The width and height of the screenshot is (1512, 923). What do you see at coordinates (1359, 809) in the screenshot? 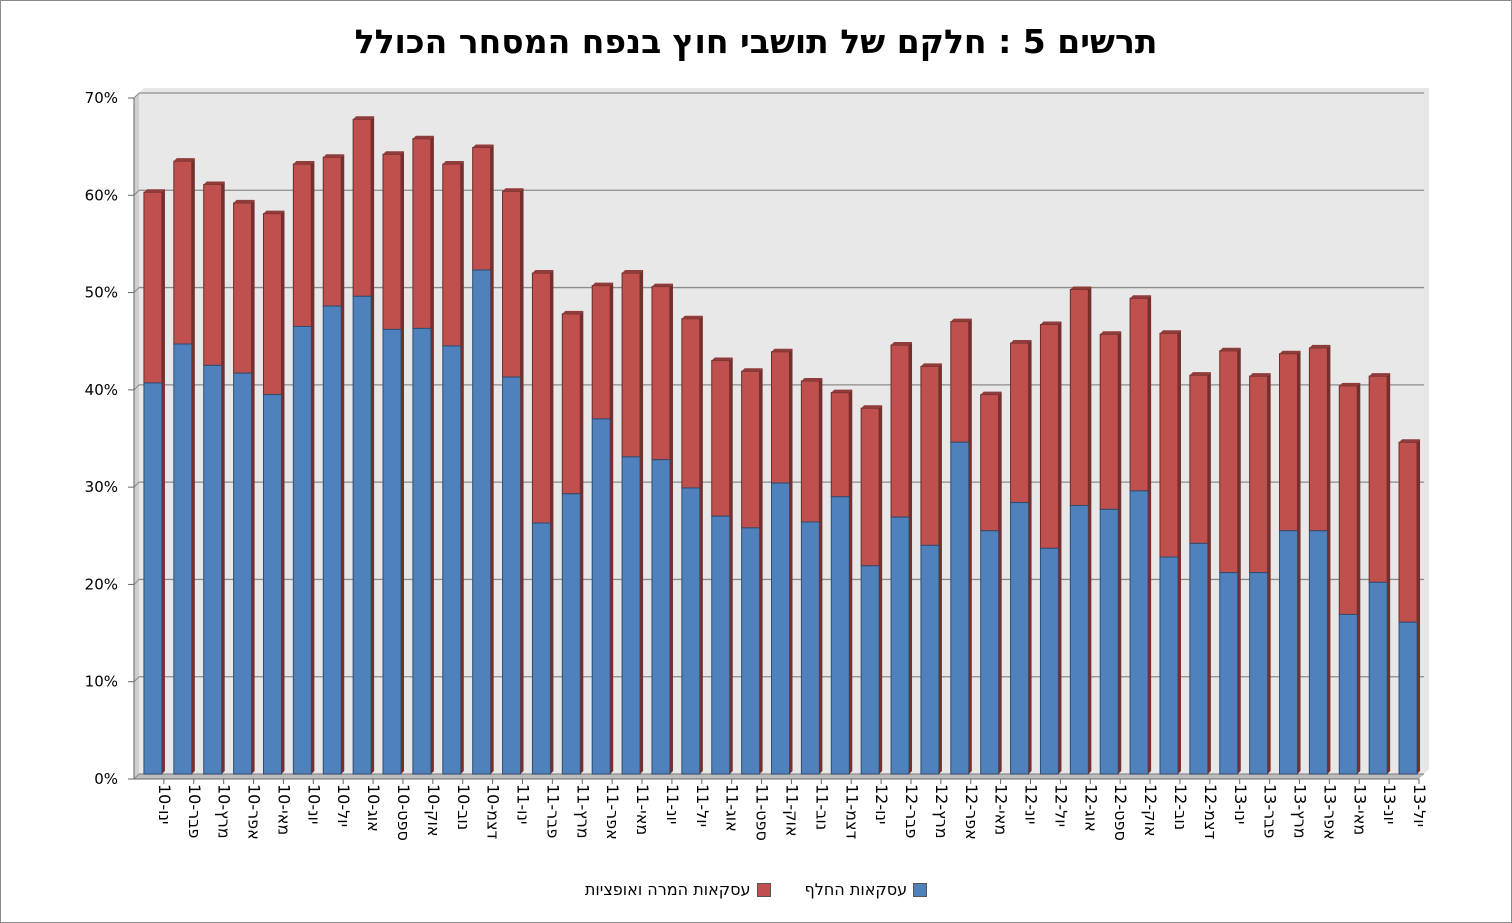
I see `x-tick-label: מאי-13` at bounding box center [1359, 809].